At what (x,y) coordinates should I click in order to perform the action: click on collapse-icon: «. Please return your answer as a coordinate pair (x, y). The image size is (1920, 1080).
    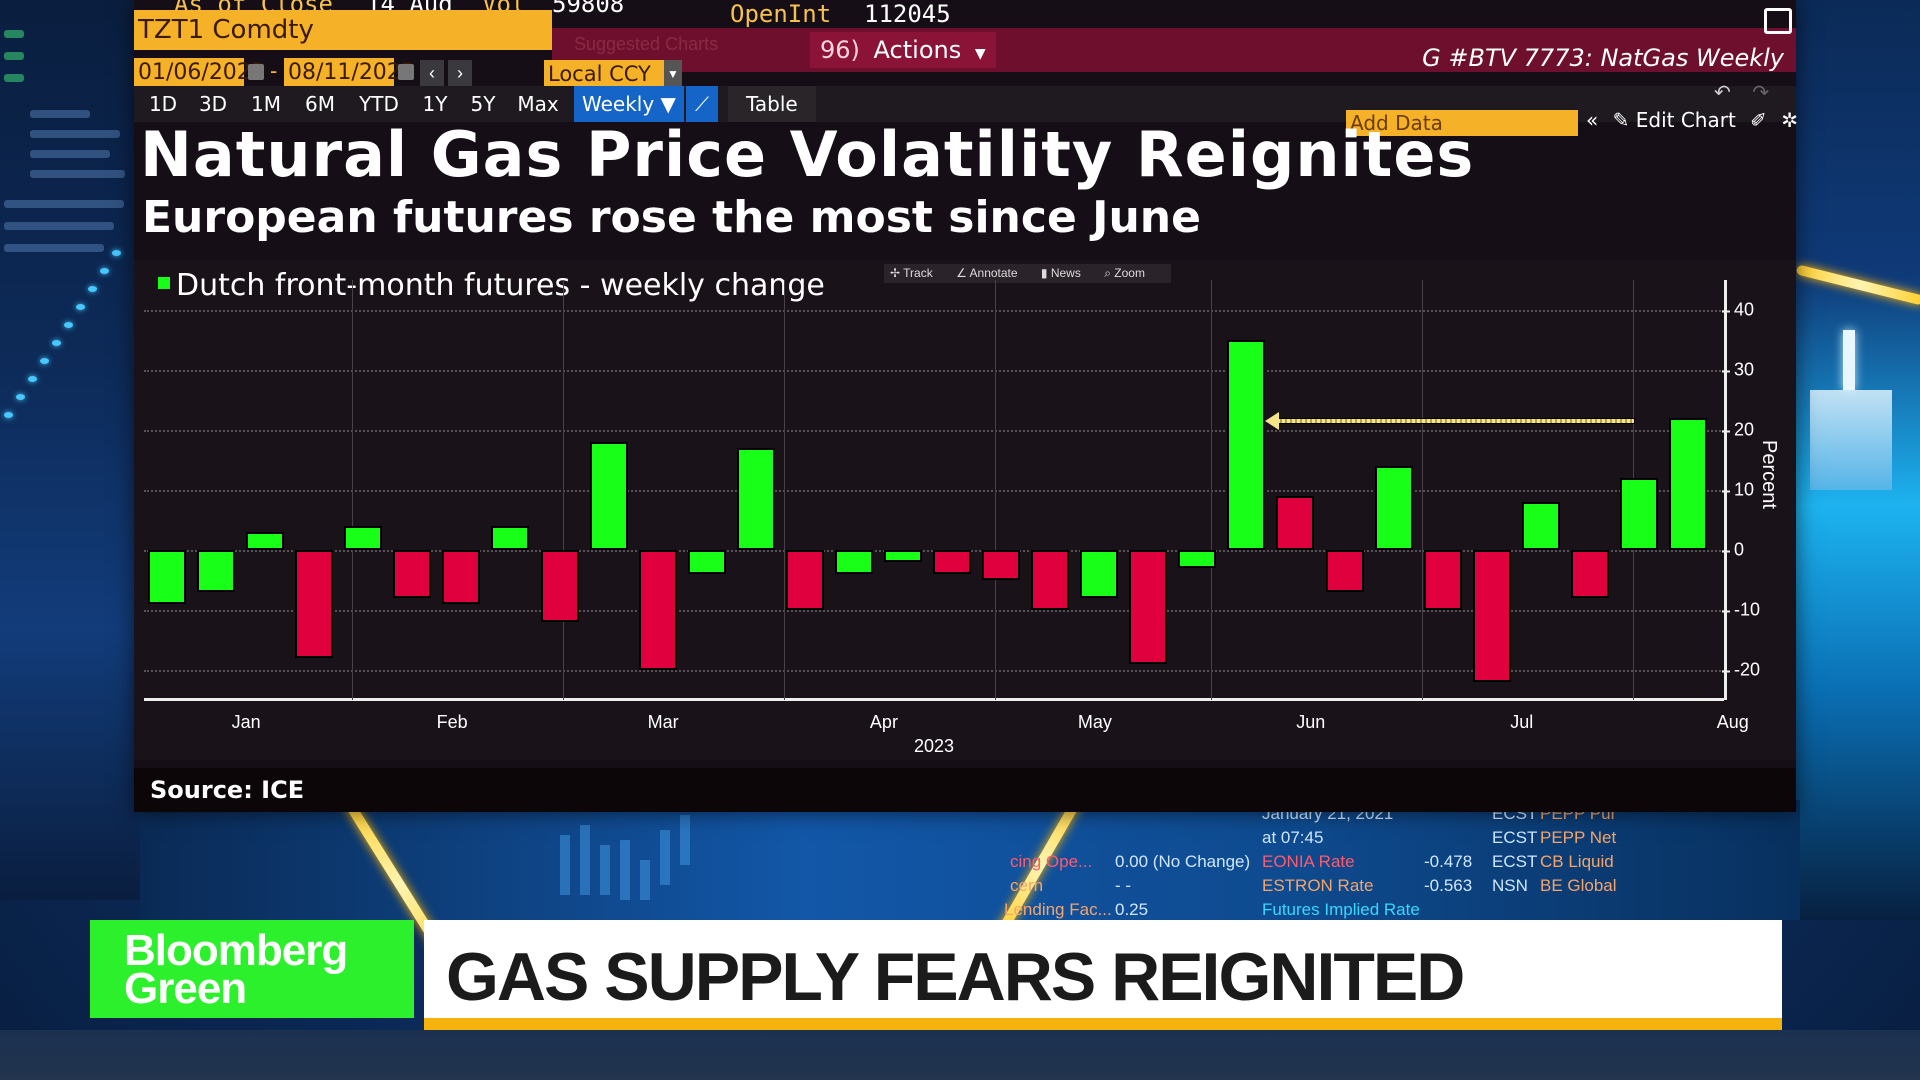
    Looking at the image, I should click on (1592, 120).